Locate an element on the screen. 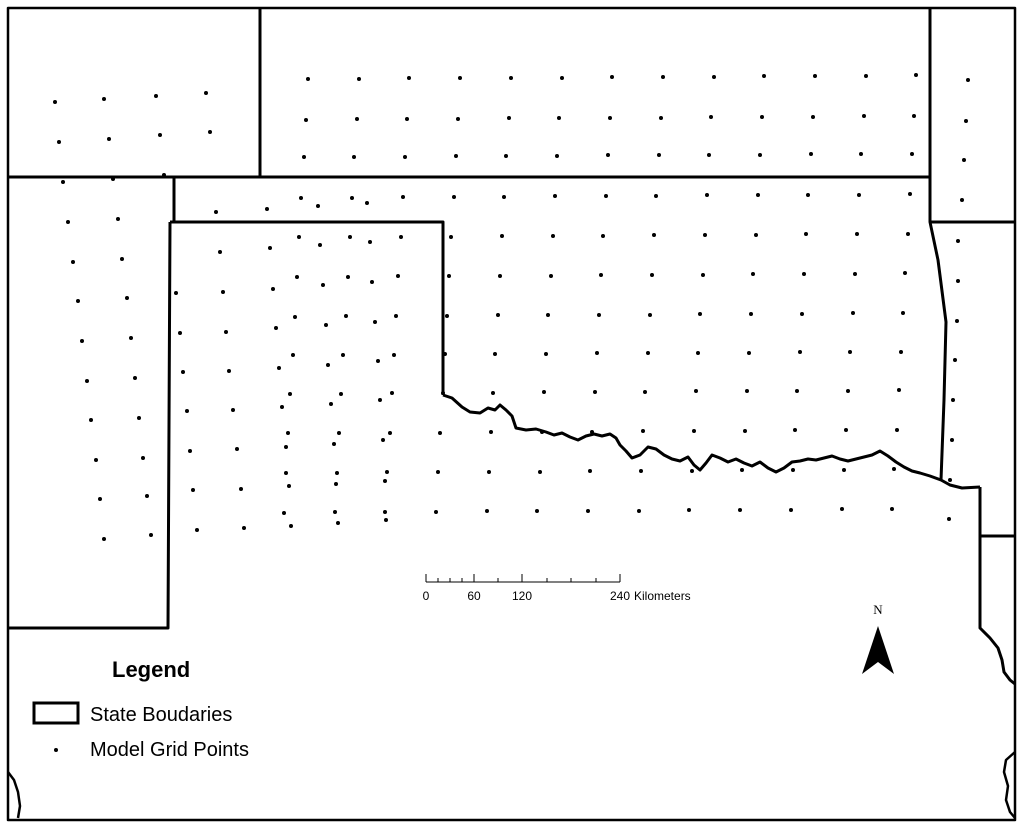 This screenshot has width=1024, height=830. scale-label-240: 240 is located at coordinates (620, 596).